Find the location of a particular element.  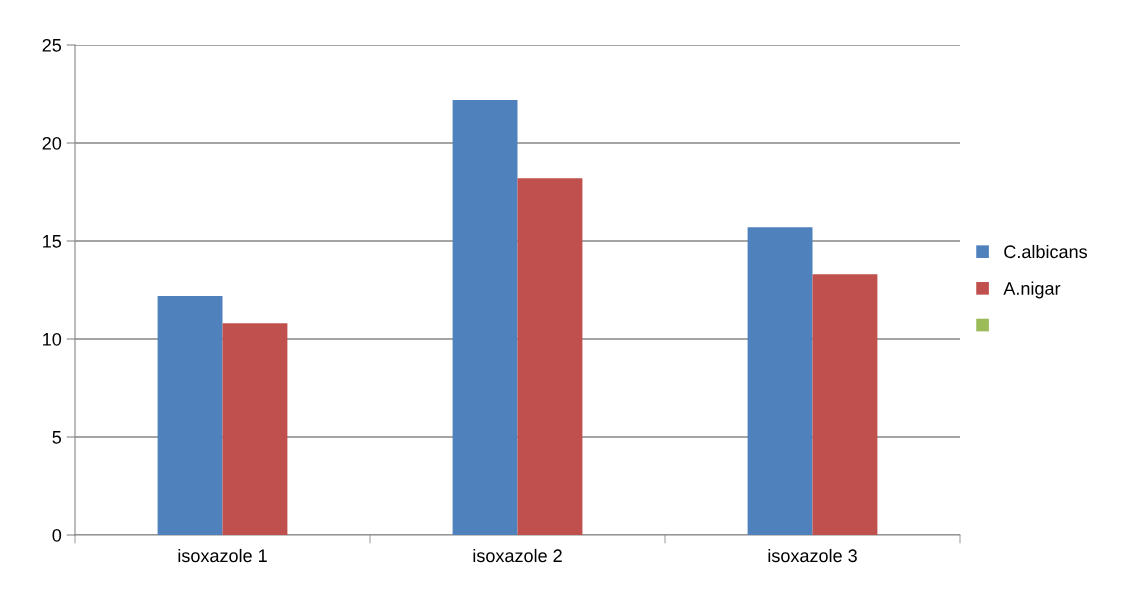

legend-label: A.nigar is located at coordinates (1032, 290).